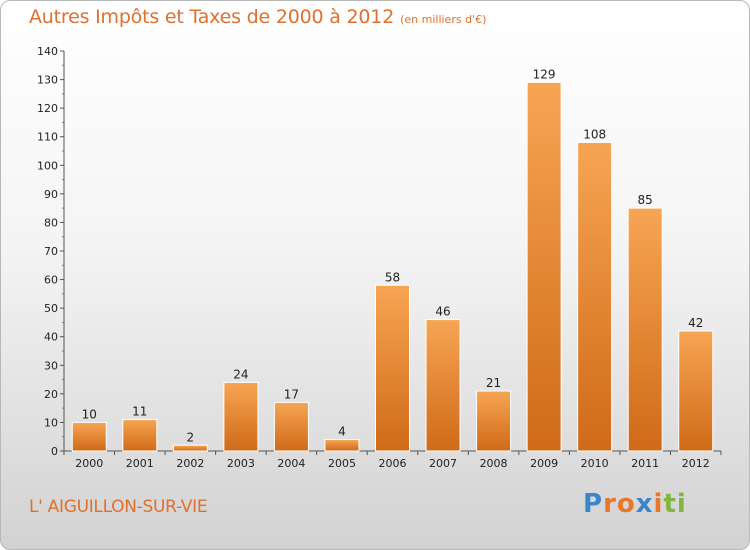 The height and width of the screenshot is (550, 750). I want to click on proxiti-logo: Proxiti, so click(635, 504).